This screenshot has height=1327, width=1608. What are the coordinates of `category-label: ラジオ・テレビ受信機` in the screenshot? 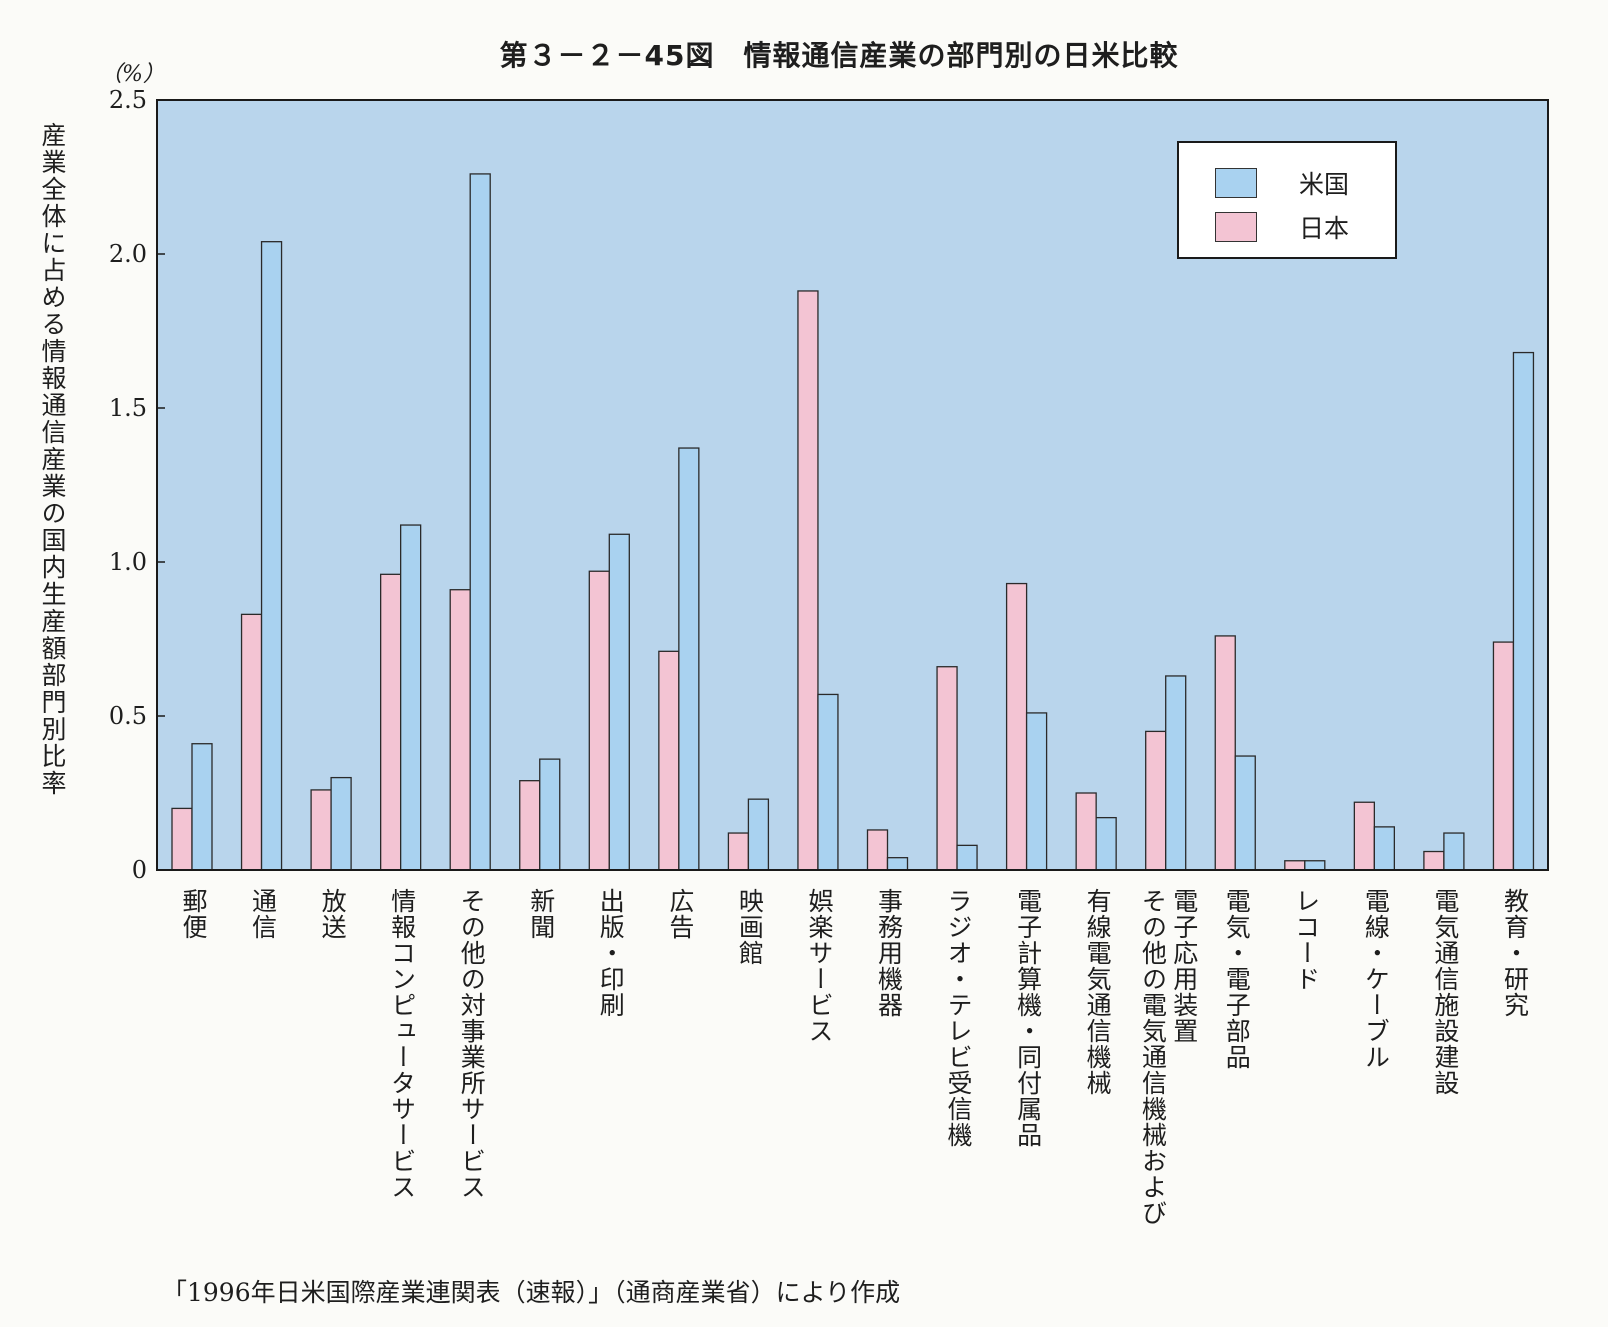 It's located at (959, 1018).